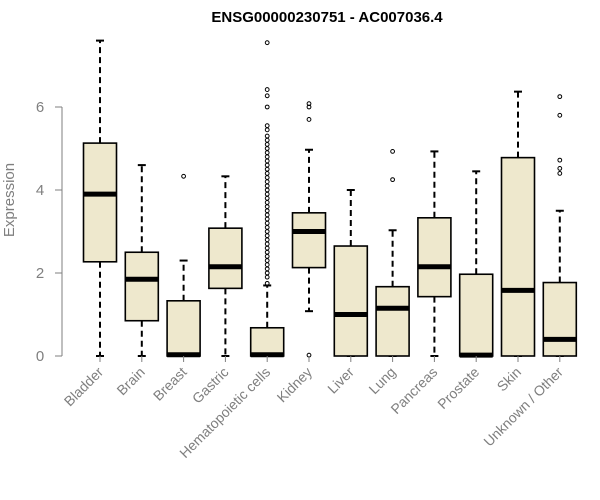  What do you see at coordinates (49, 232) in the screenshot?
I see `y-axis: 0 2 4 6` at bounding box center [49, 232].